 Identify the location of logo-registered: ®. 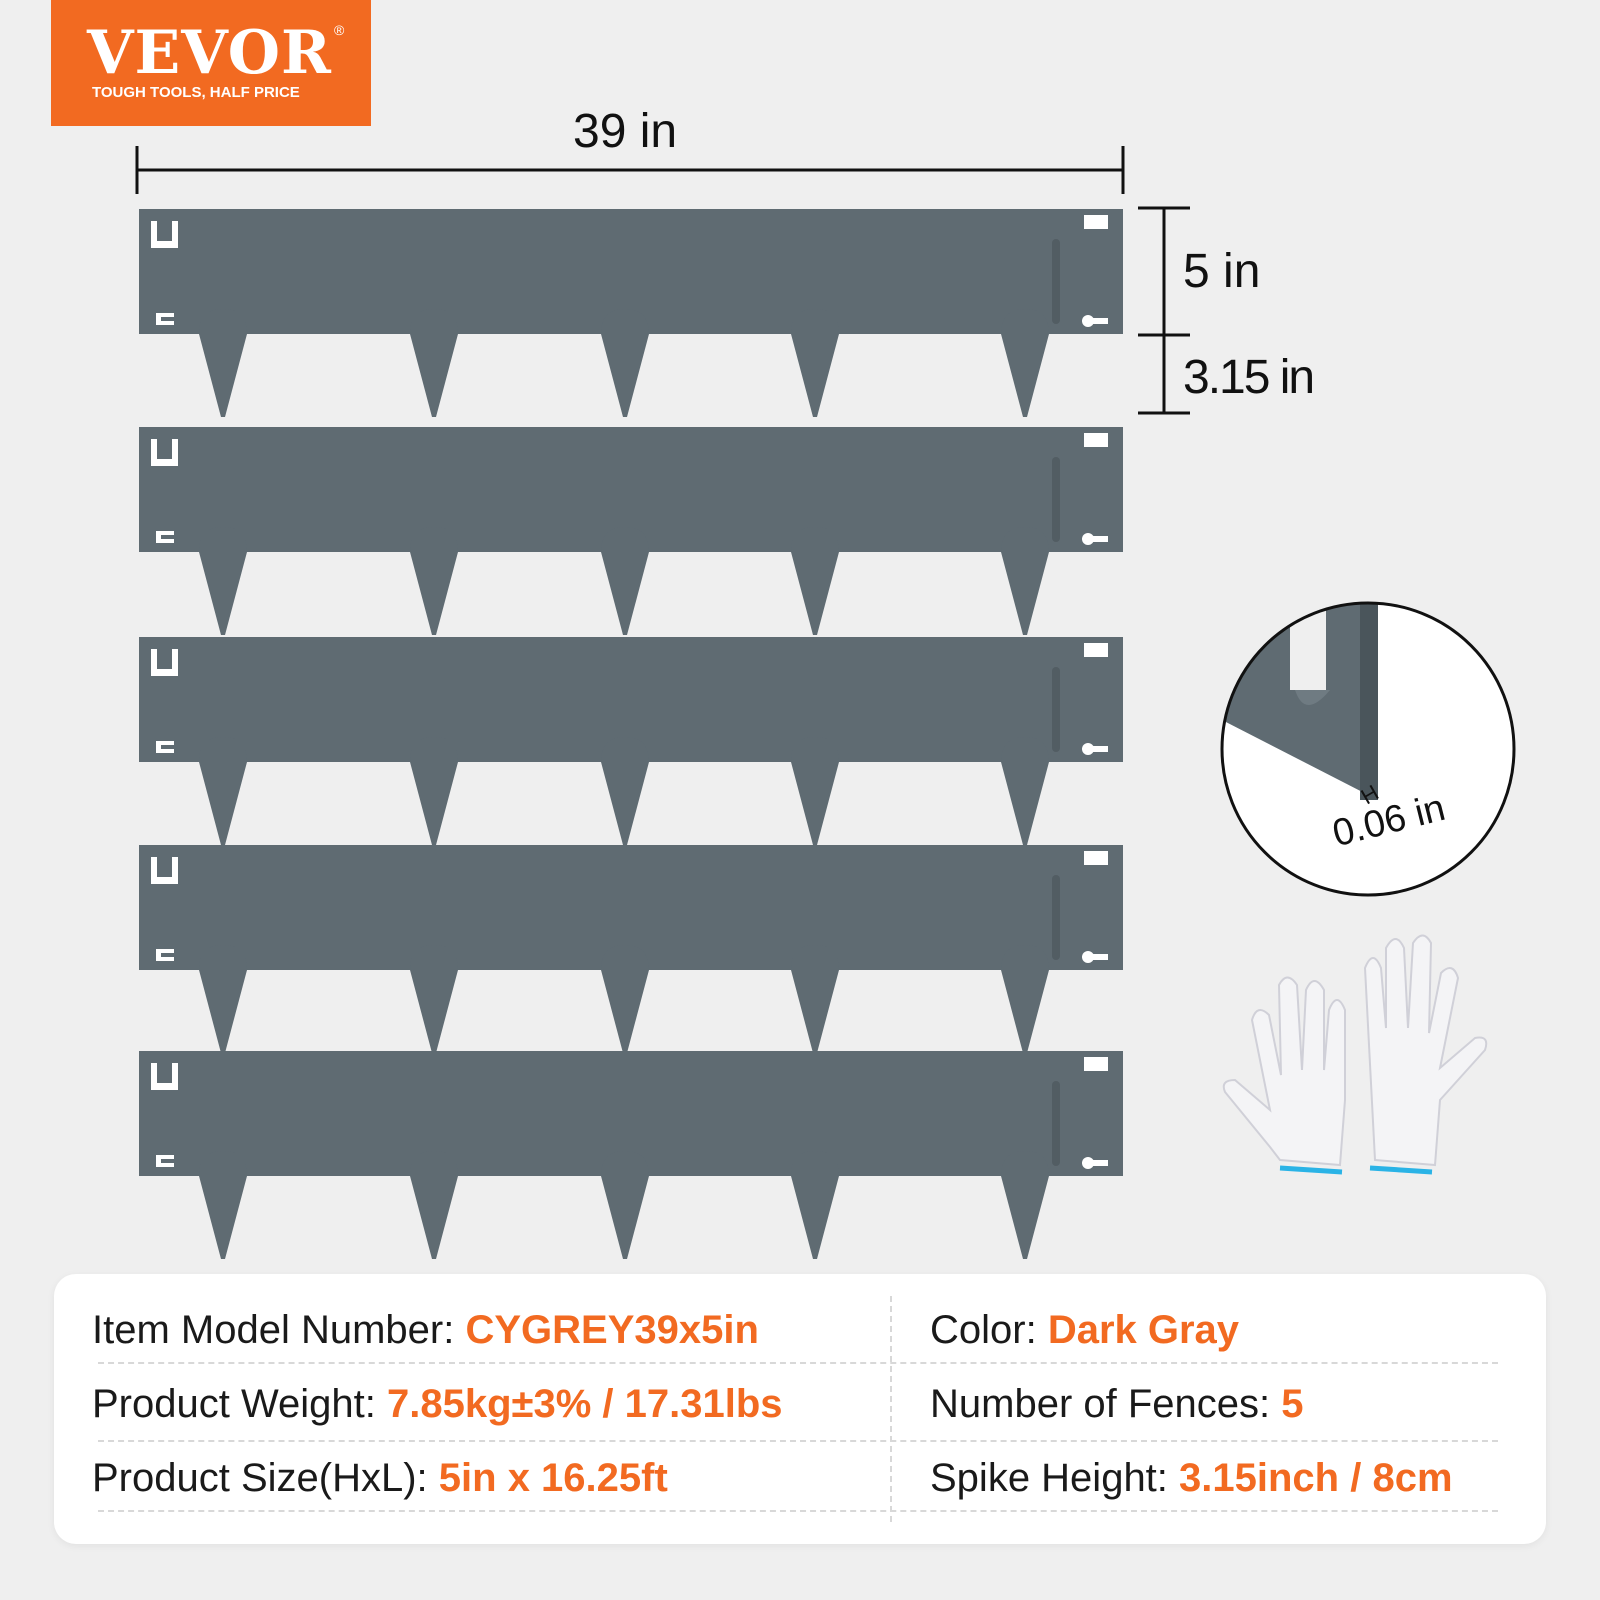
(339, 30).